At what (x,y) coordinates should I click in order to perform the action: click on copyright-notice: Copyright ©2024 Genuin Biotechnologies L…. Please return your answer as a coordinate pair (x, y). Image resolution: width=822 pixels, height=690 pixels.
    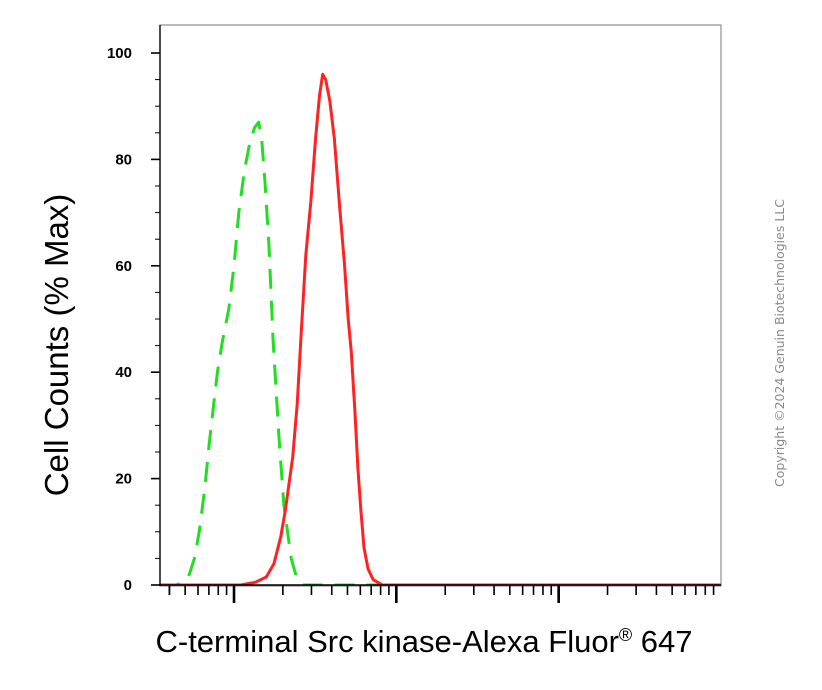
    Looking at the image, I should click on (779, 343).